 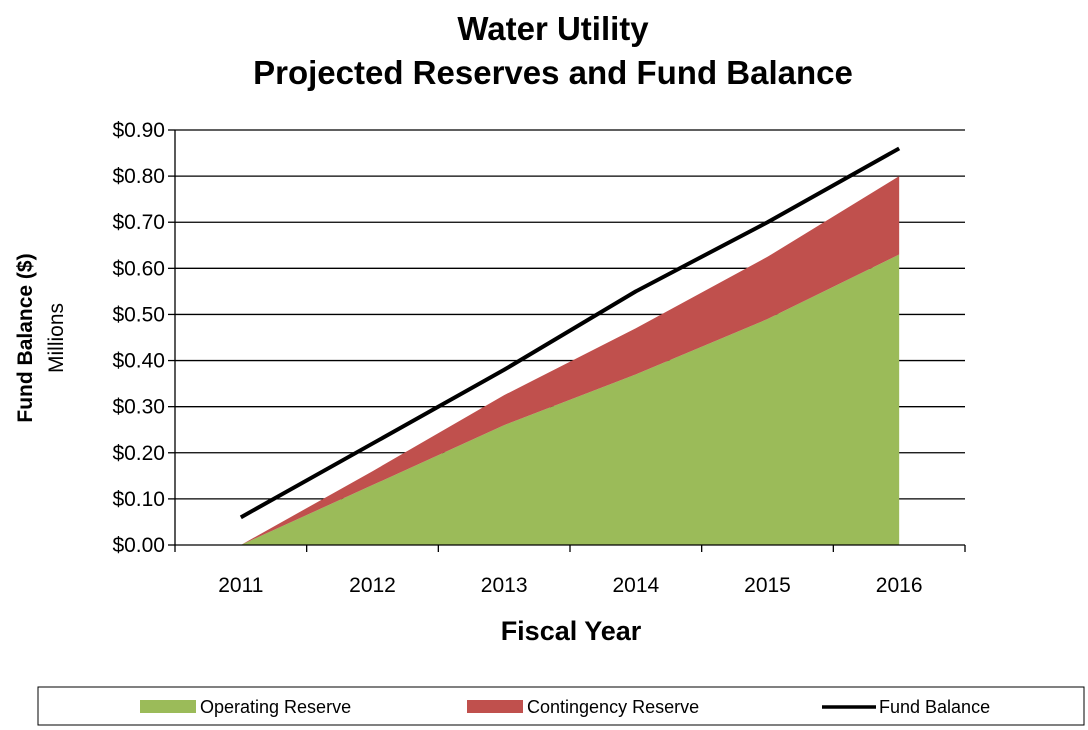 I want to click on y-axis-label: Fund Balance ($), so click(x=25, y=337).